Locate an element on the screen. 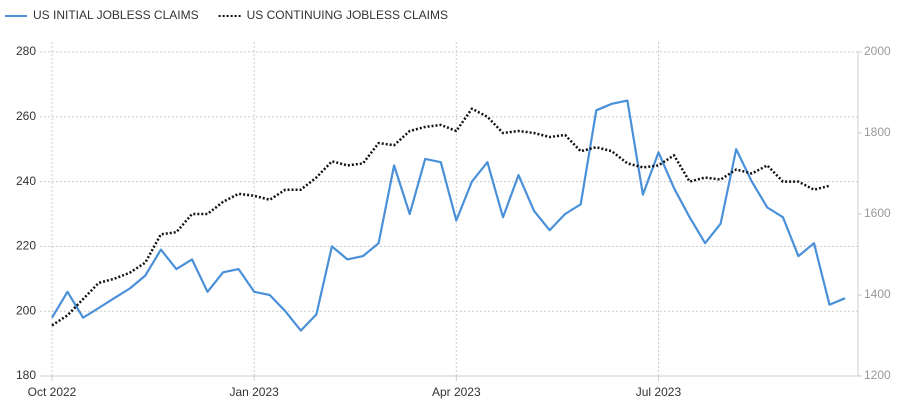 The image size is (900, 403). y2-tick-label: 1200 is located at coordinates (877, 375).